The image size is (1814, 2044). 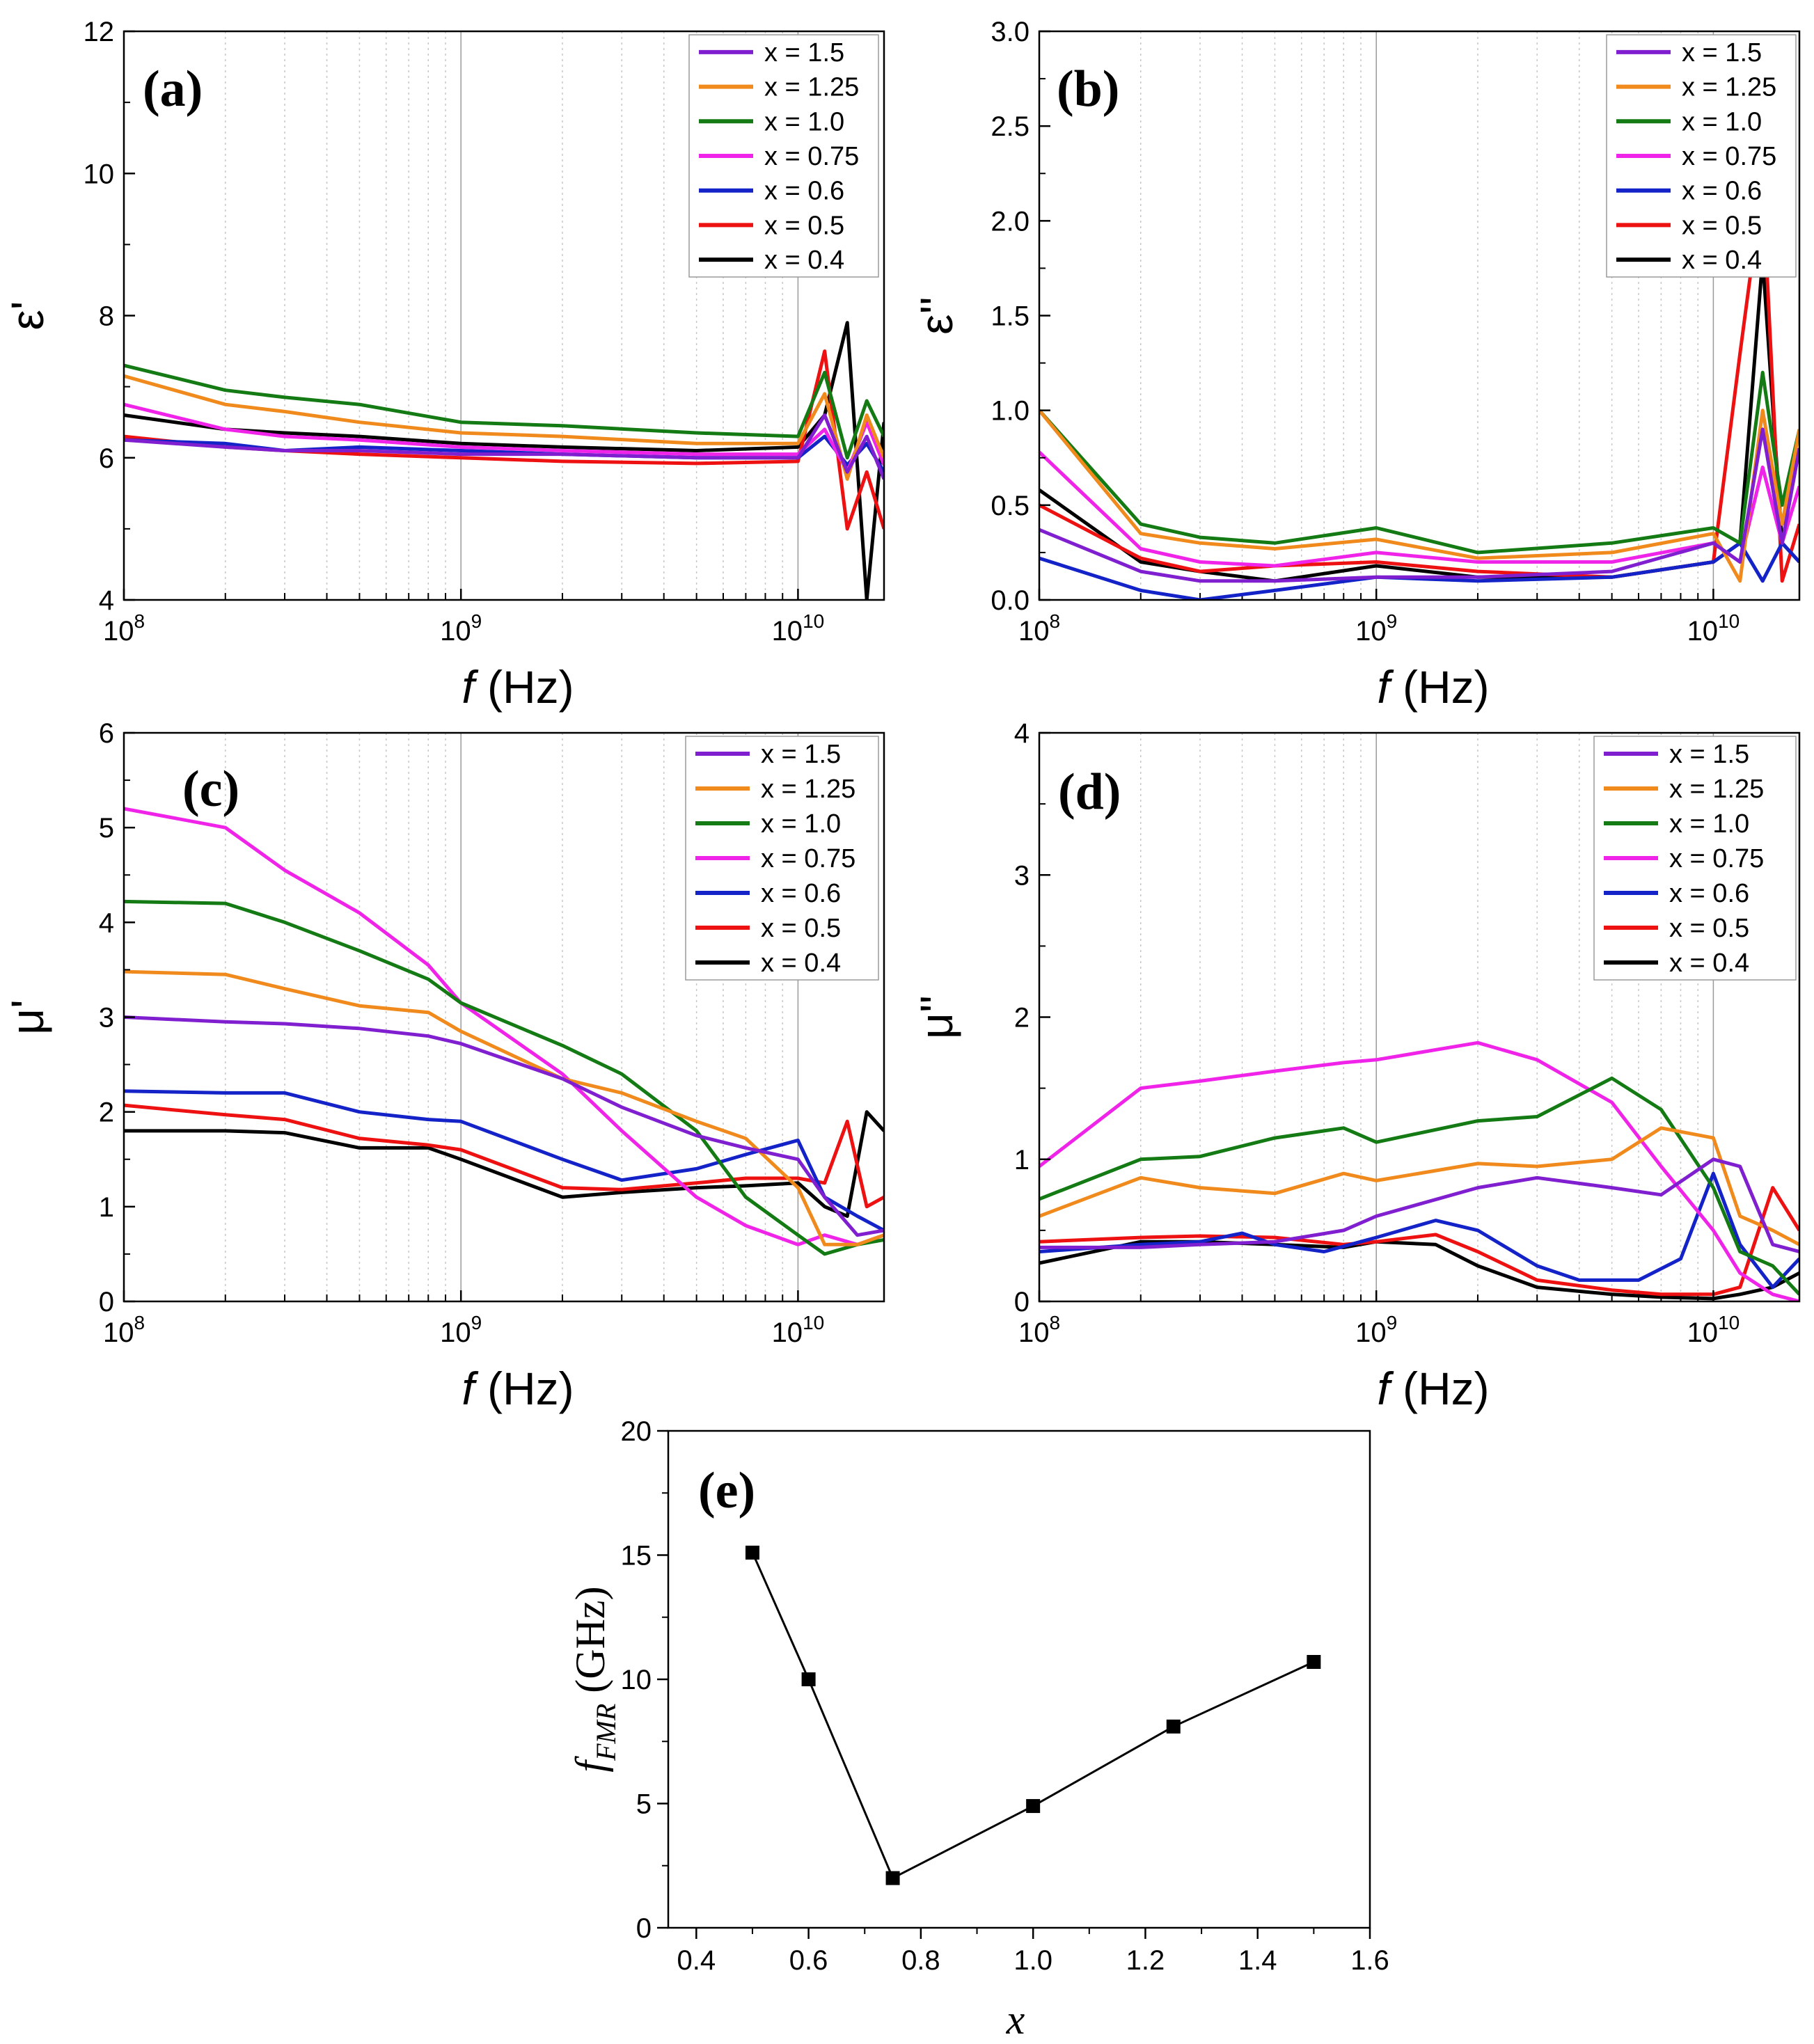 What do you see at coordinates (1010, 32) in the screenshot?
I see `y-tick-label: 3.0` at bounding box center [1010, 32].